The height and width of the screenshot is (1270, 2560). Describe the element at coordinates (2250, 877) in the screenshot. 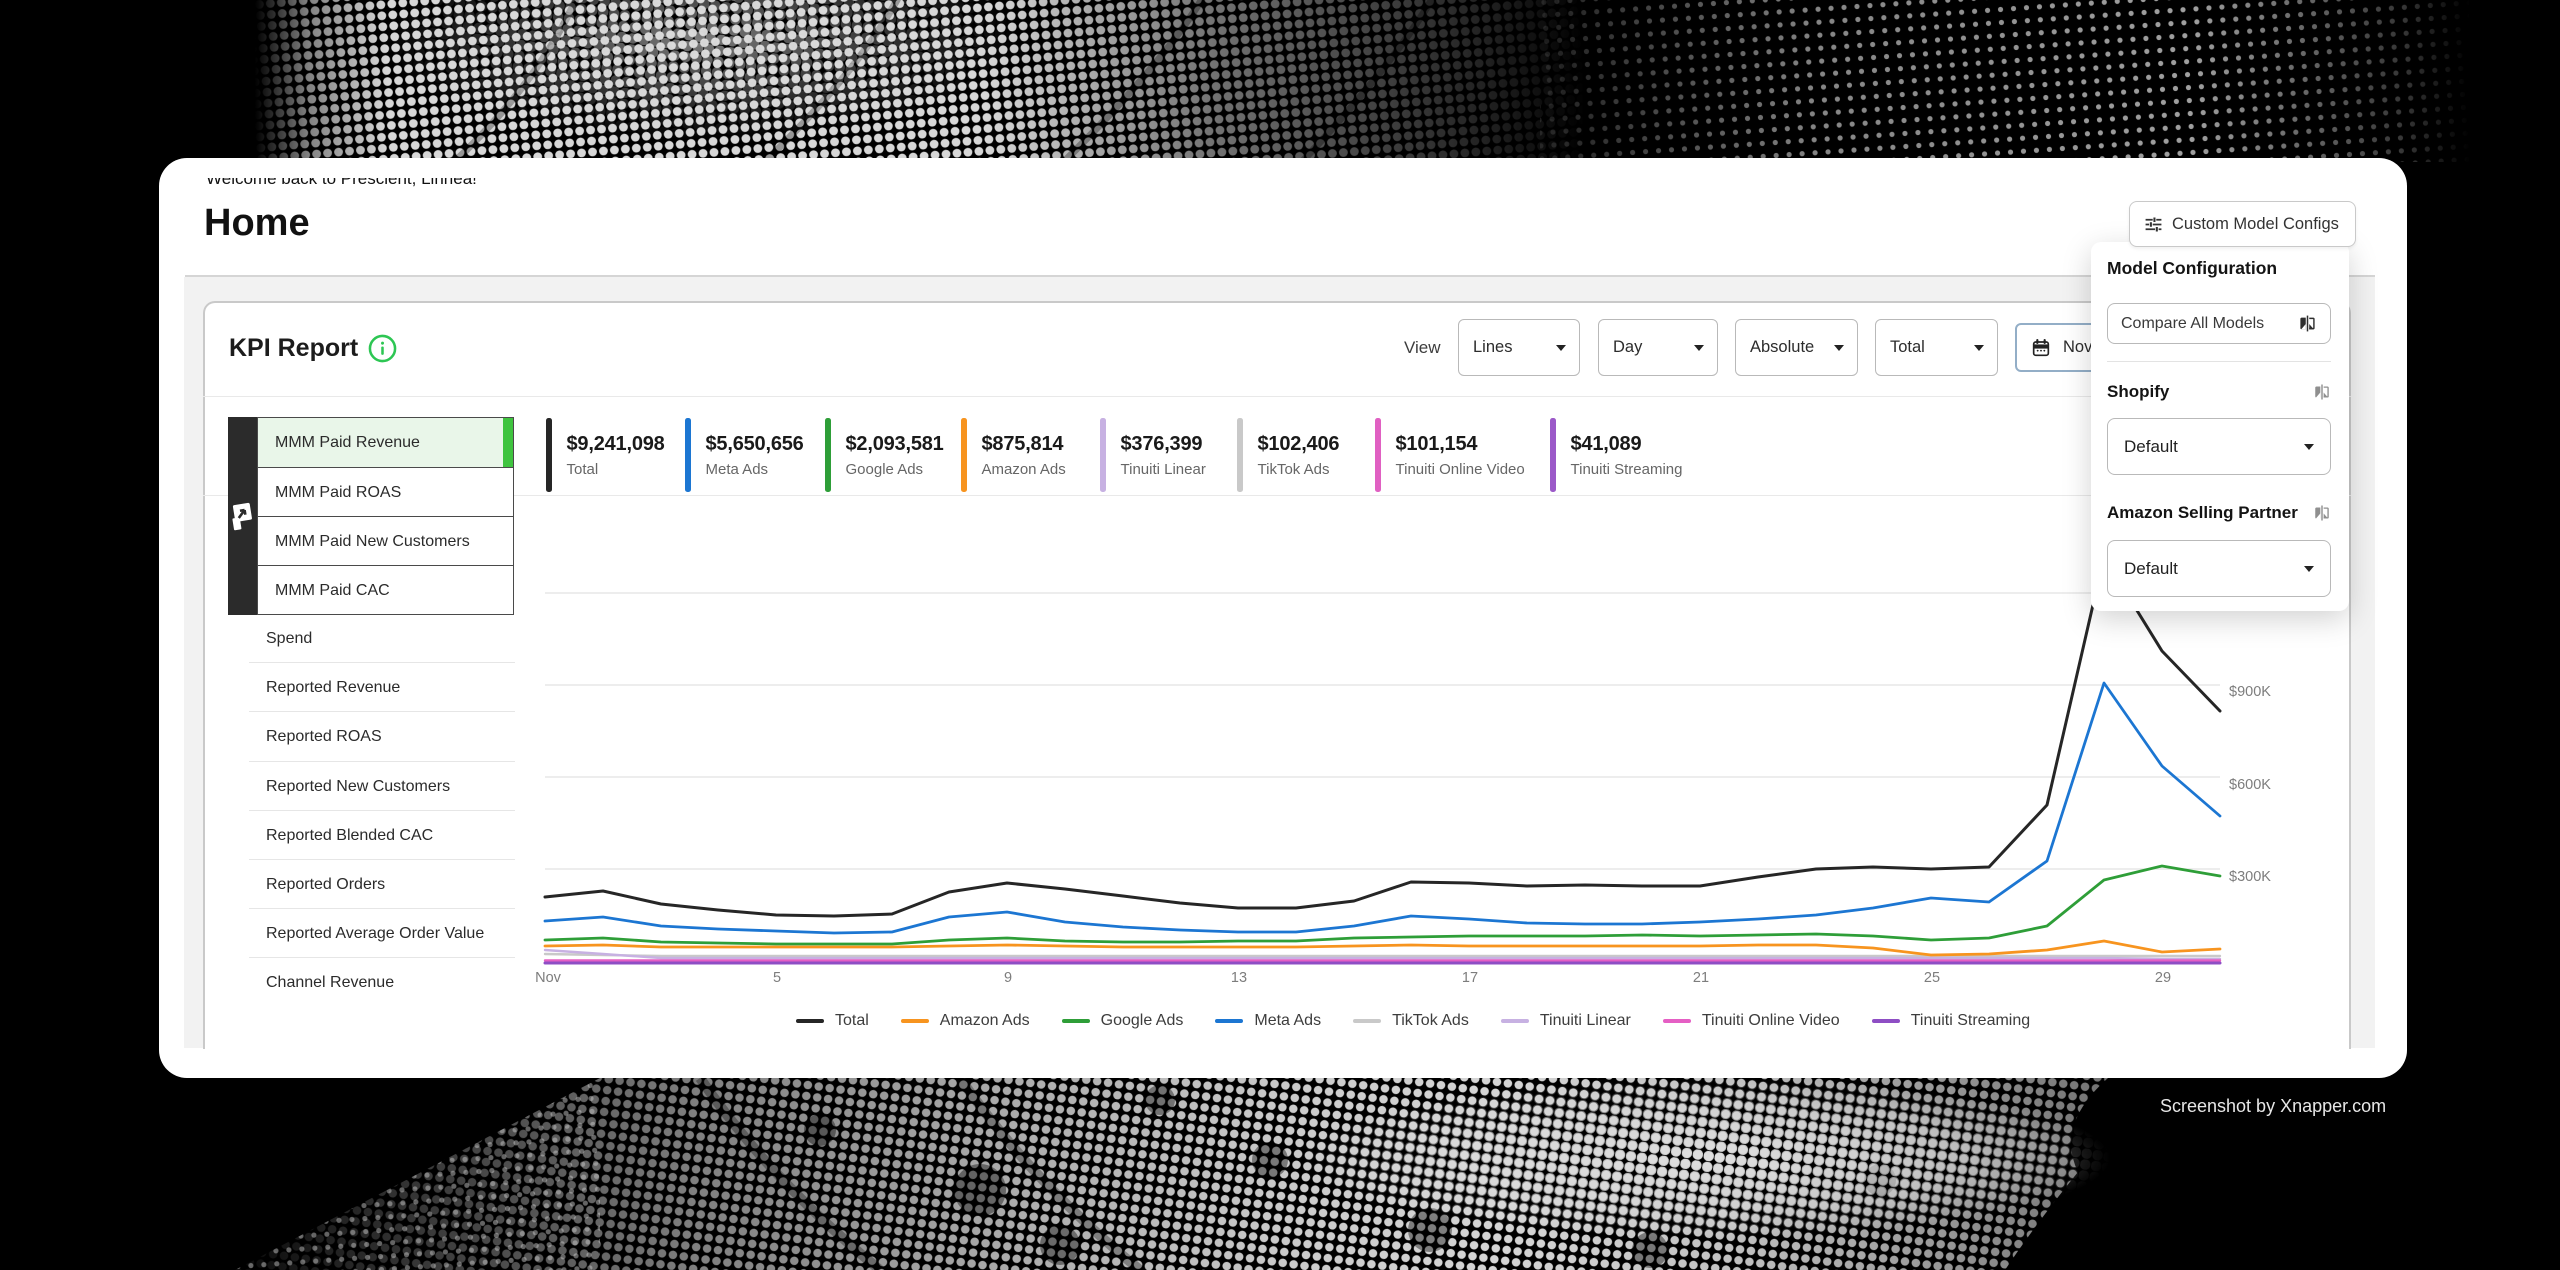

I see `svg-text: $300K` at that location.